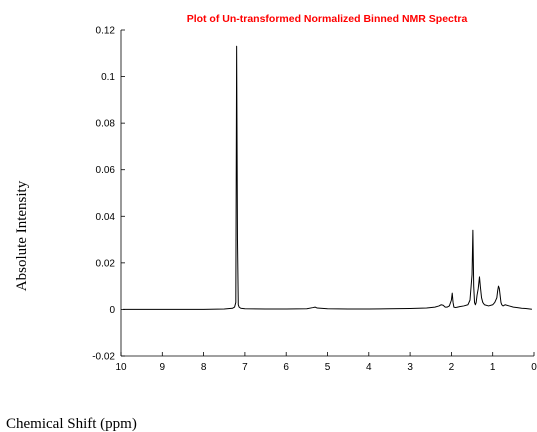 The height and width of the screenshot is (432, 537). I want to click on x-tick-label: 1, so click(493, 367).